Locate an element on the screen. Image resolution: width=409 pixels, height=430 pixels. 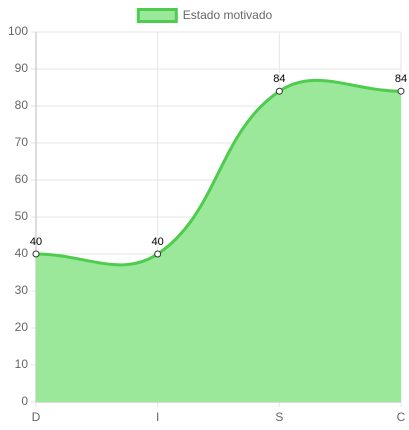
y-tick-label: 70 is located at coordinates (22, 142).